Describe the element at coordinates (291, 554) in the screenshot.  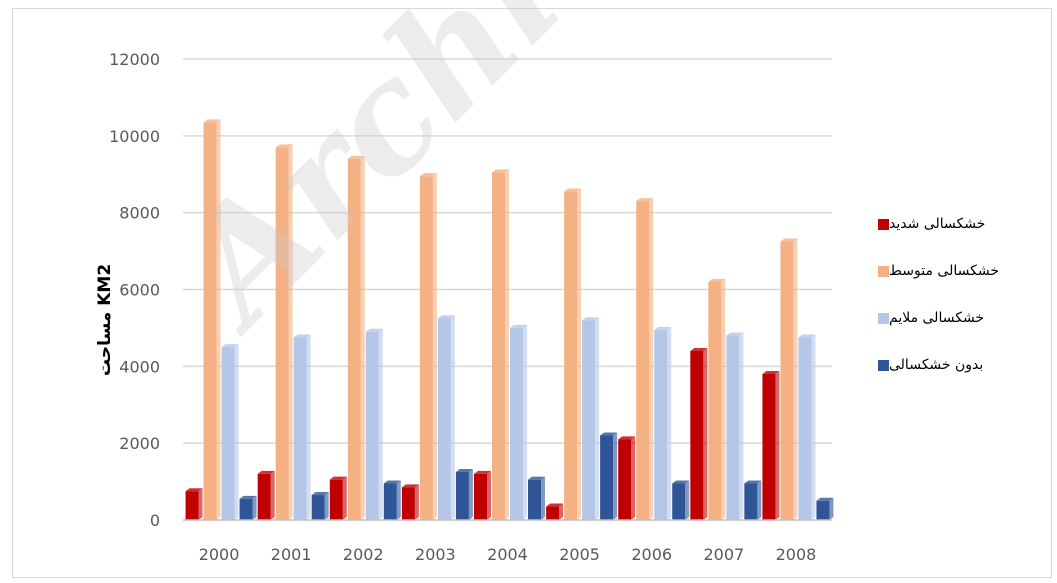
I see `x-tick-label: 2001` at that location.